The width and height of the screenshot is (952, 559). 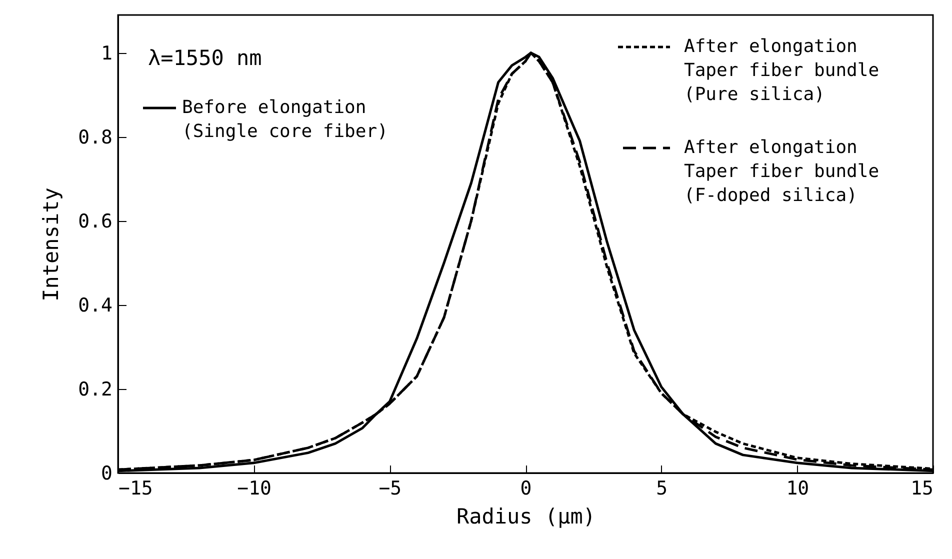 I want to click on x-tick-label: 10, so click(x=798, y=489).